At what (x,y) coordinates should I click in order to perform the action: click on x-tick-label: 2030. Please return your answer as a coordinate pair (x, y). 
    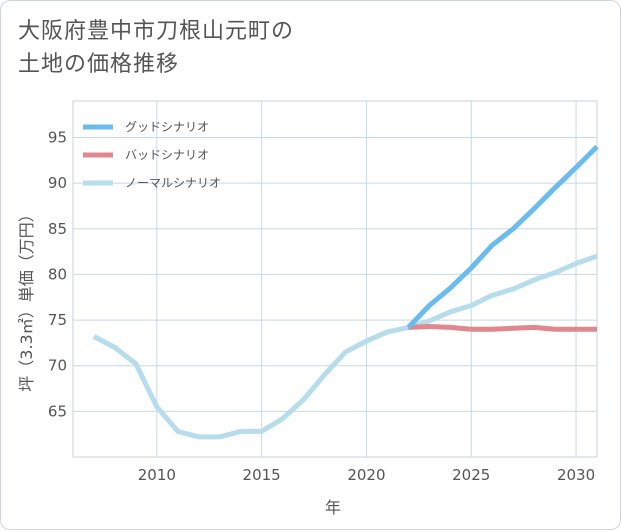
    Looking at the image, I should click on (576, 475).